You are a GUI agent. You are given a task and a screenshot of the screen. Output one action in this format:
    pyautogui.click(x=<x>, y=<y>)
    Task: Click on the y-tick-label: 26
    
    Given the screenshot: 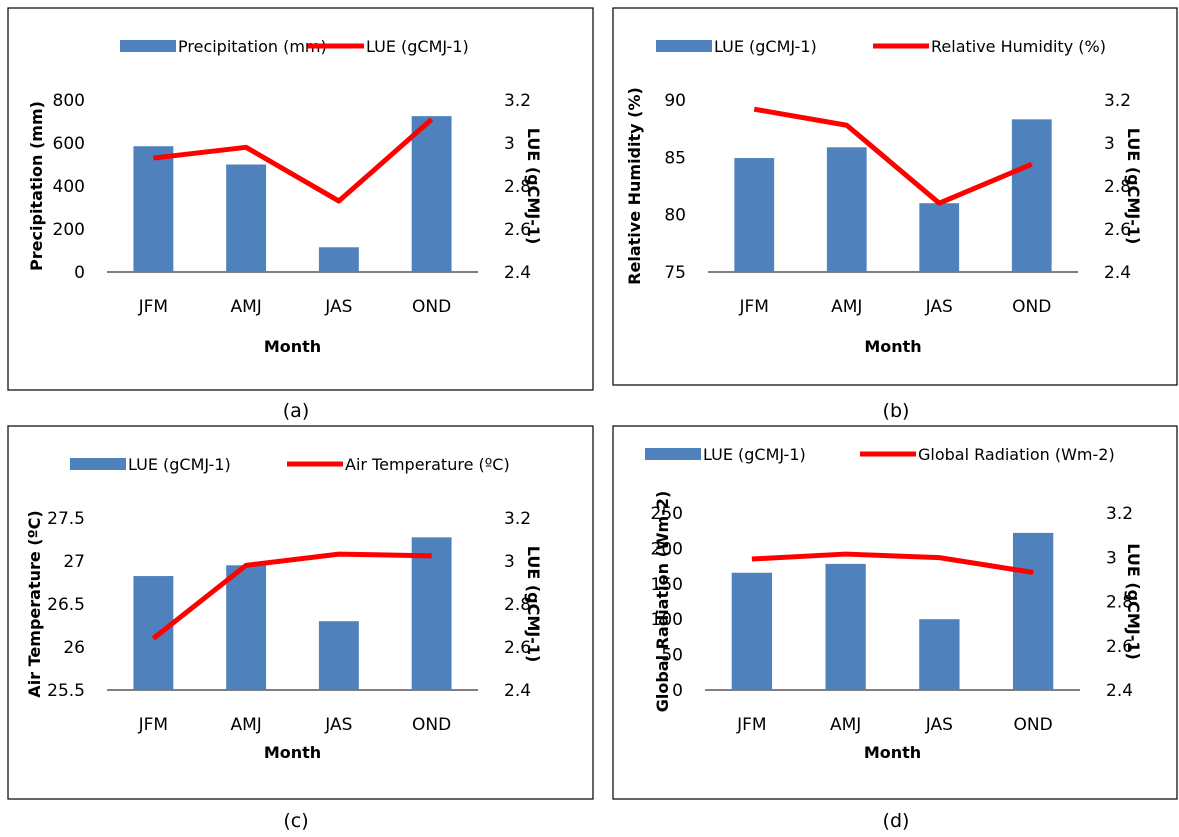 What is the action you would take?
    pyautogui.click(x=74, y=648)
    